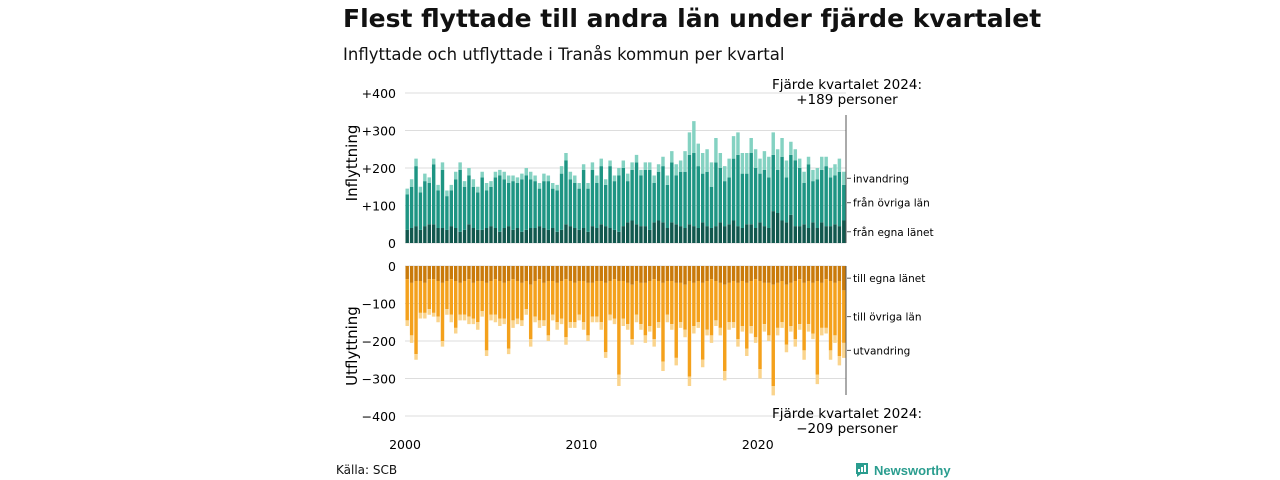 The image size is (1280, 480). What do you see at coordinates (758, 444) in the screenshot?
I see `x-tick-label: 2020` at bounding box center [758, 444].